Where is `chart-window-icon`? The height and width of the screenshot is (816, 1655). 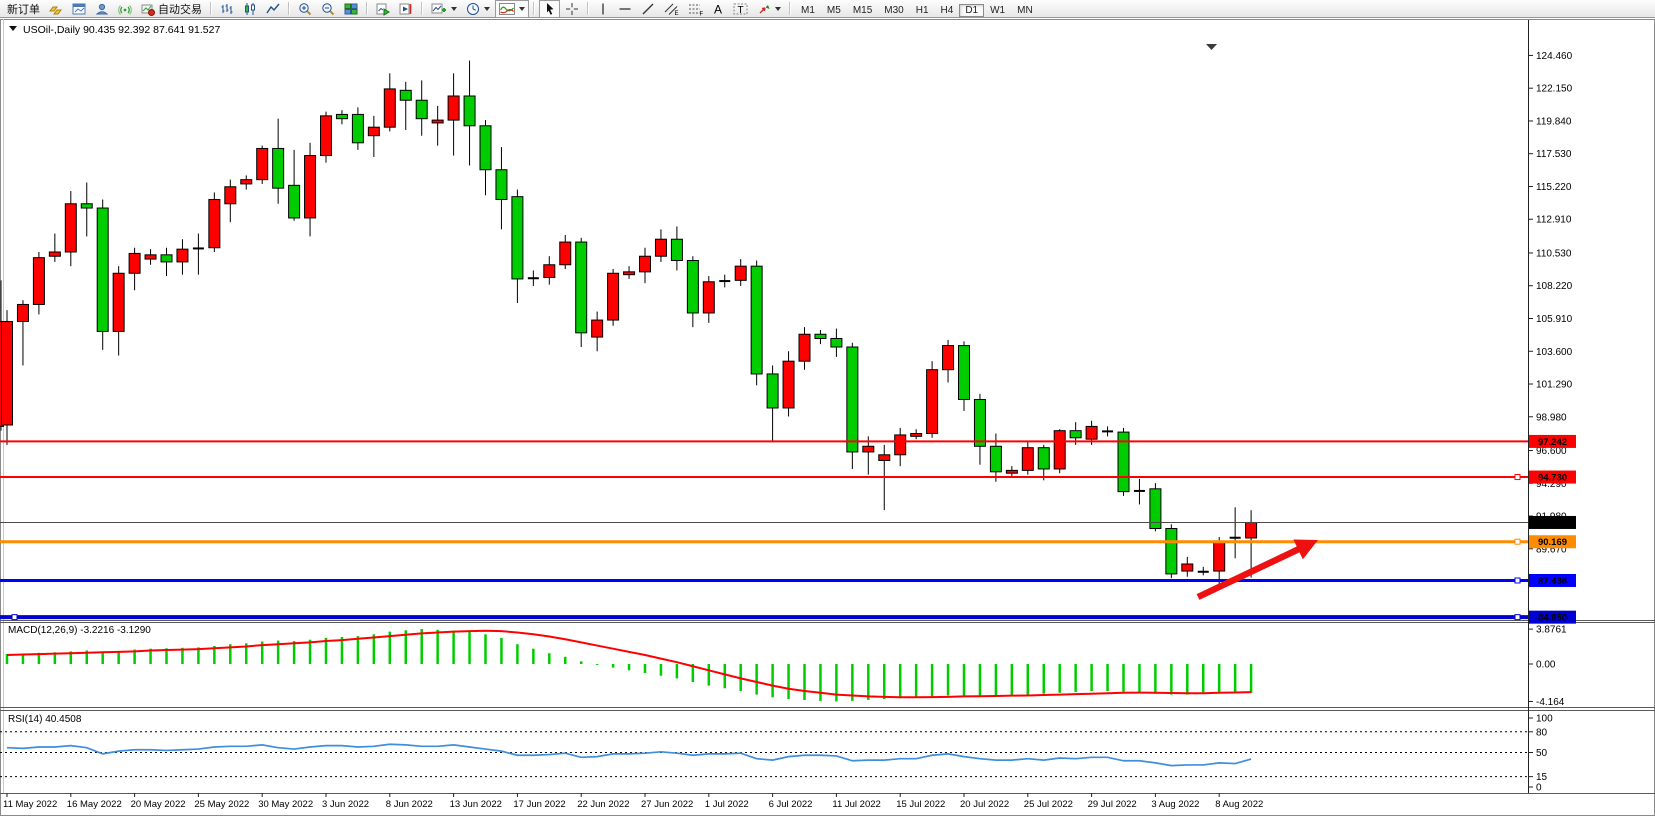
chart-window-icon is located at coordinates (79, 9).